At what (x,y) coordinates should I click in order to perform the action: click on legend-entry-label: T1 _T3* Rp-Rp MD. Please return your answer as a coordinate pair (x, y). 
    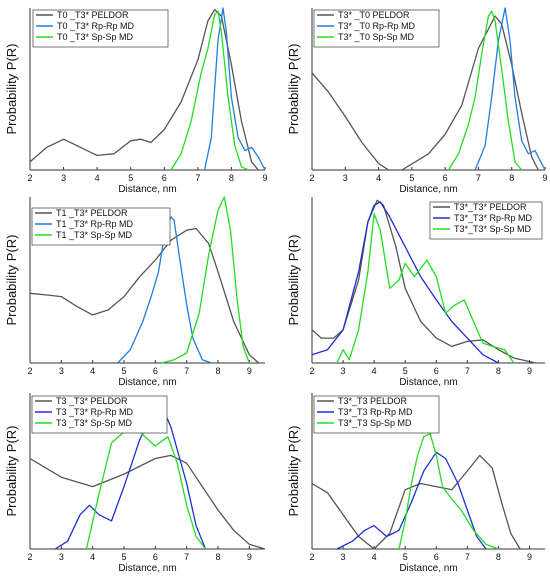
    Looking at the image, I should click on (95, 224).